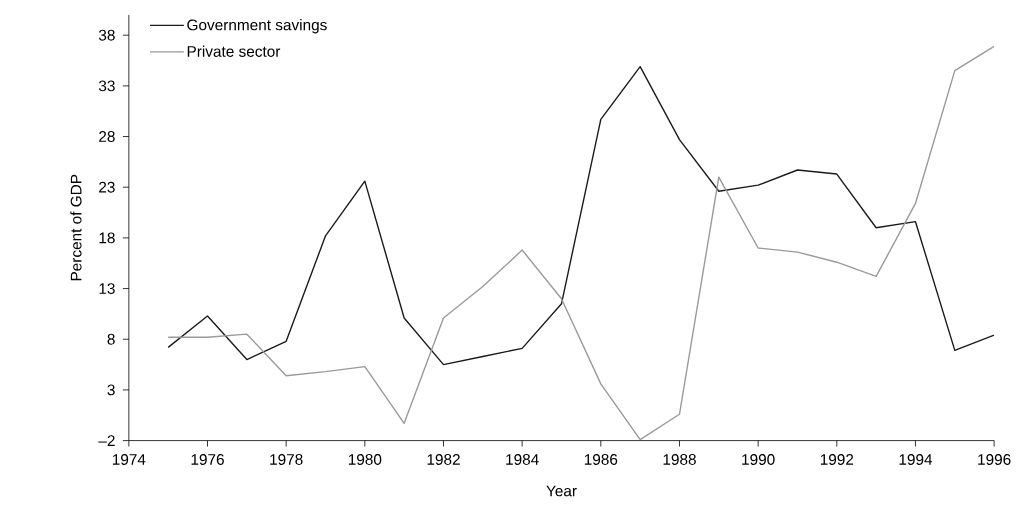  I want to click on x-tick-label: 1986, so click(601, 459).